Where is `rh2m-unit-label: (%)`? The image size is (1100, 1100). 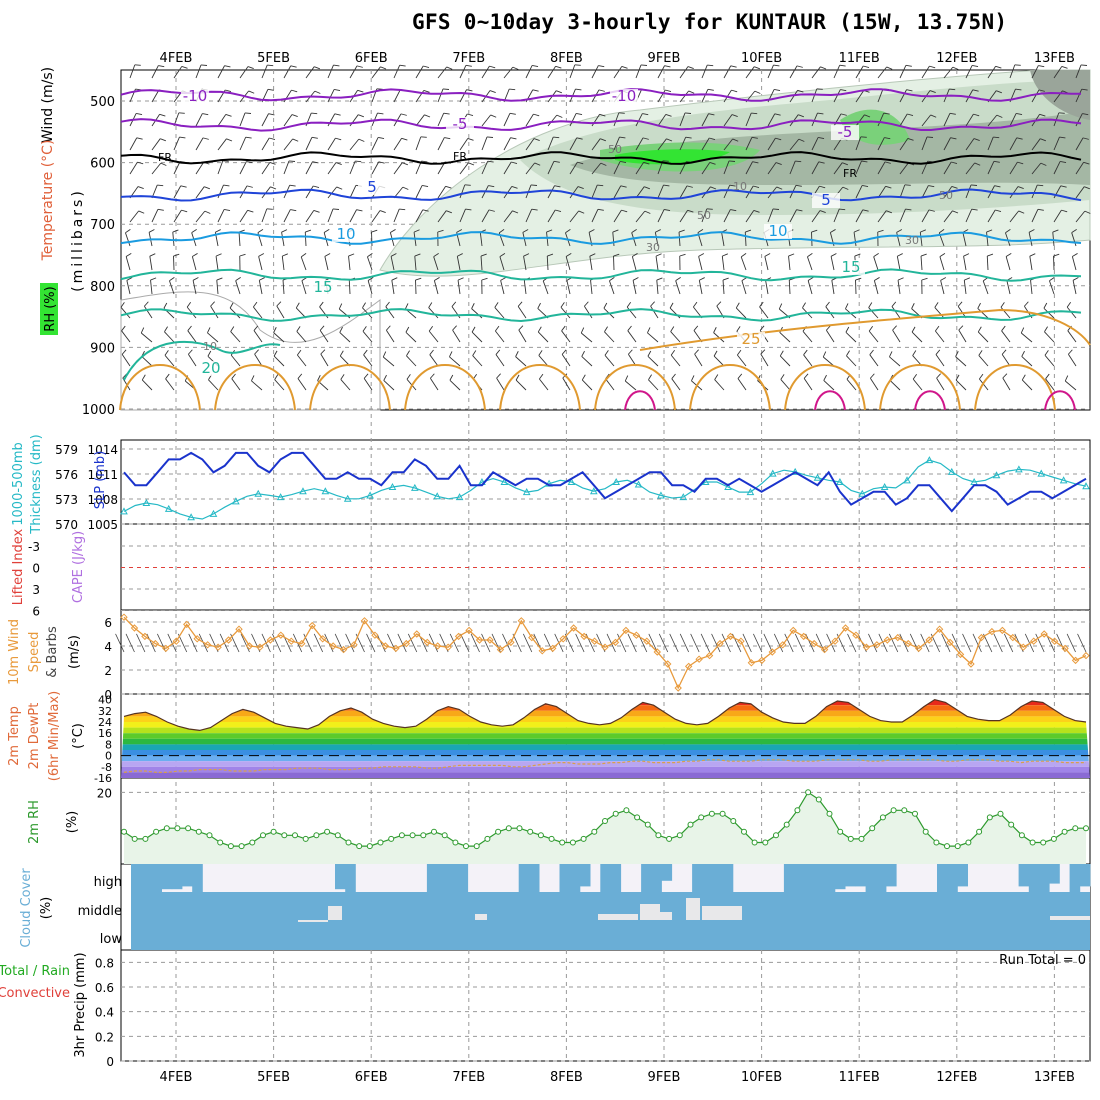 rh2m-unit-label: (%) is located at coordinates (72, 822).